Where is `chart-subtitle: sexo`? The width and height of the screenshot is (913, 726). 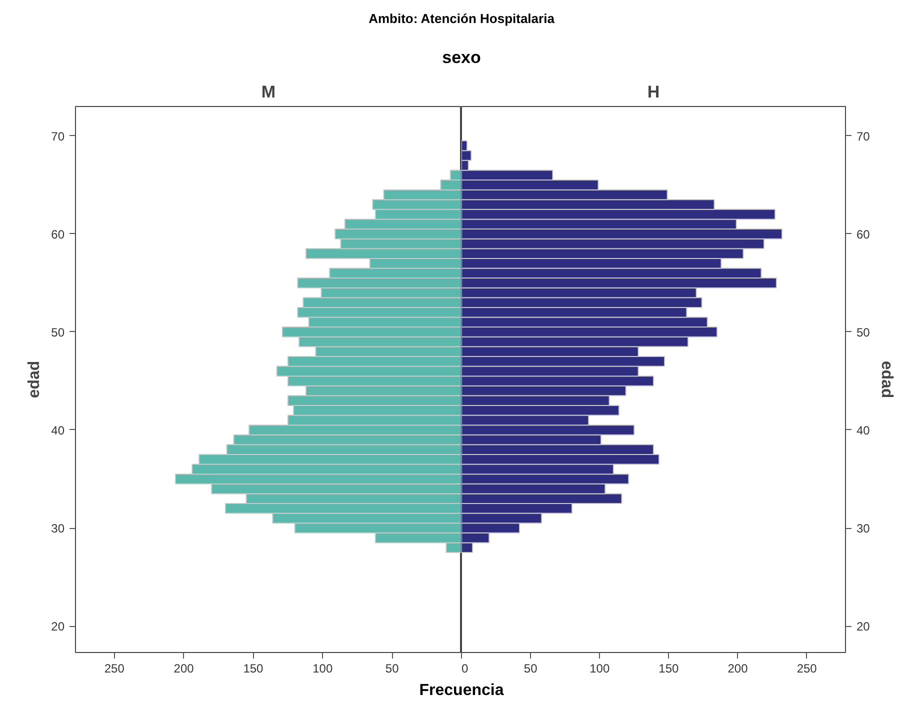 chart-subtitle: sexo is located at coordinates (461, 57).